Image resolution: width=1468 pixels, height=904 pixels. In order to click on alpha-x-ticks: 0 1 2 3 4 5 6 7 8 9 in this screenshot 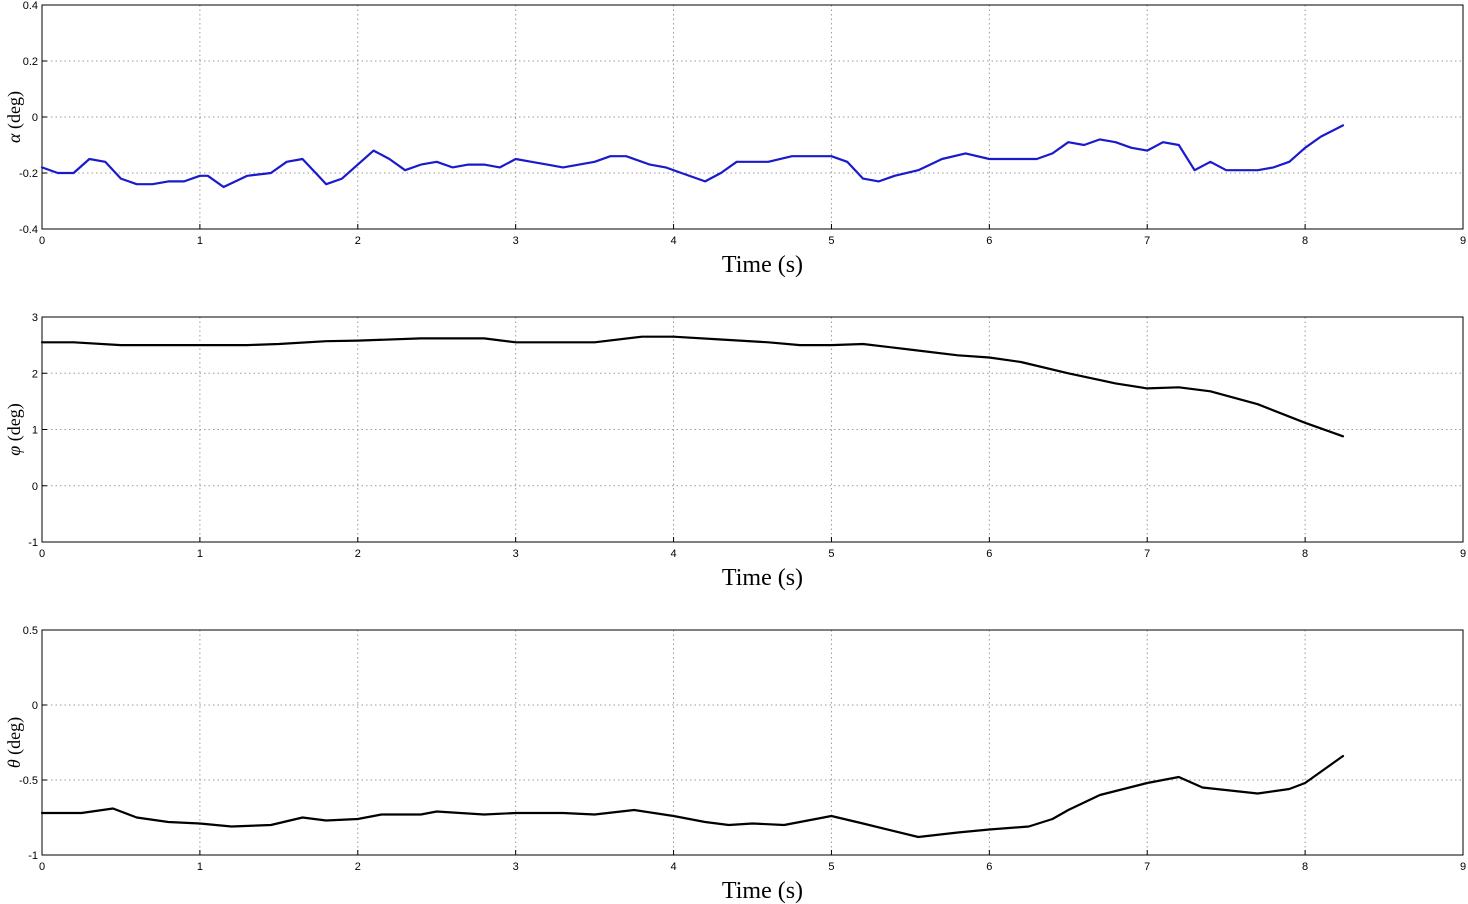, I will do `click(752, 235)`.